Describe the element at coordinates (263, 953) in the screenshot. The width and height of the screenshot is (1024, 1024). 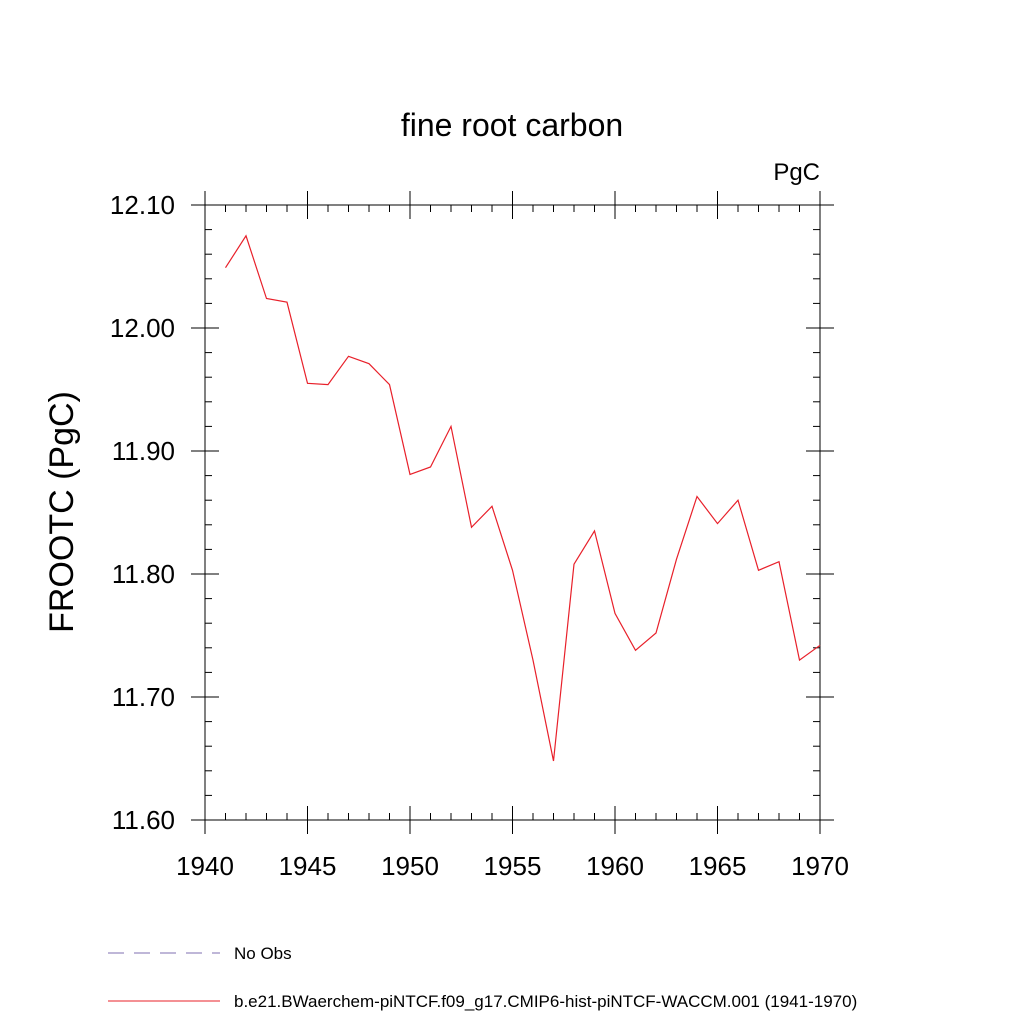
I see `legend-label-no-obs: No Obs` at that location.